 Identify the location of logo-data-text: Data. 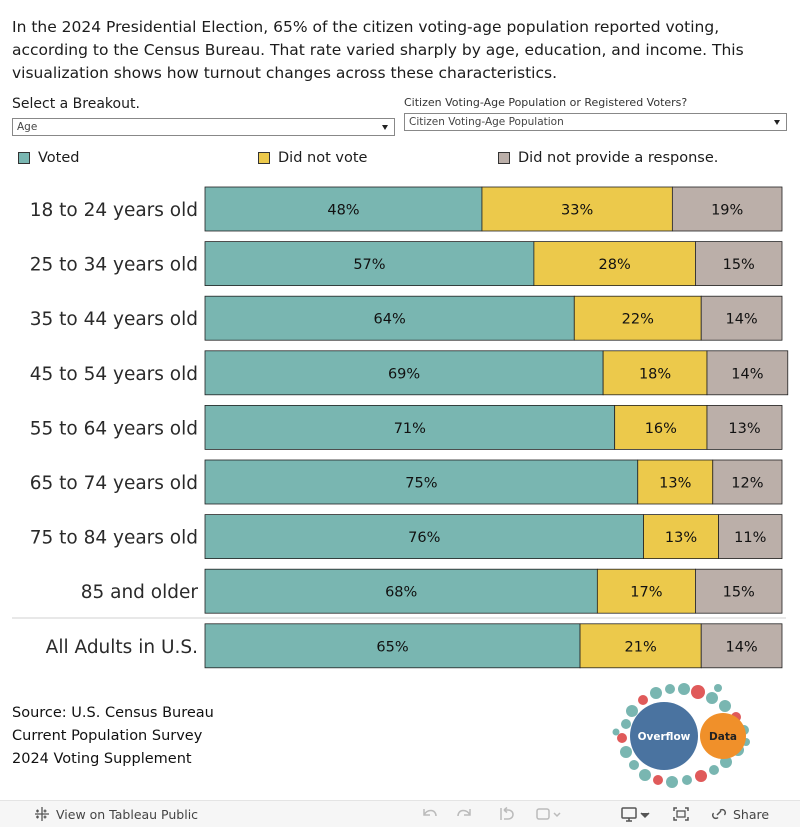
(723, 737).